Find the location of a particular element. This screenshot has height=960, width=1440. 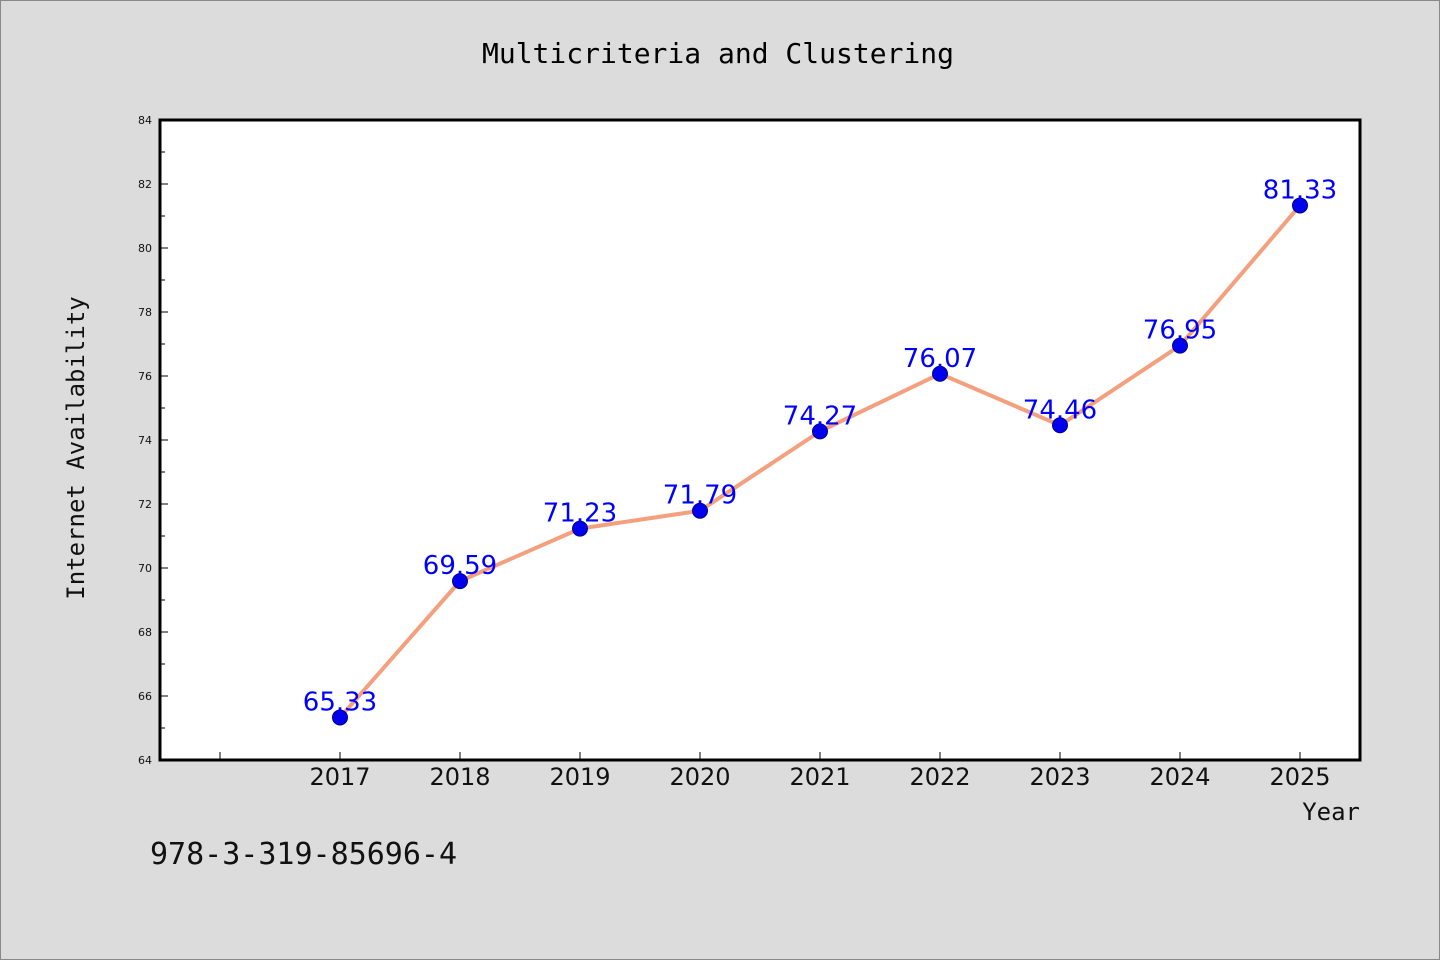

data-label: 71.79 is located at coordinates (700, 496).